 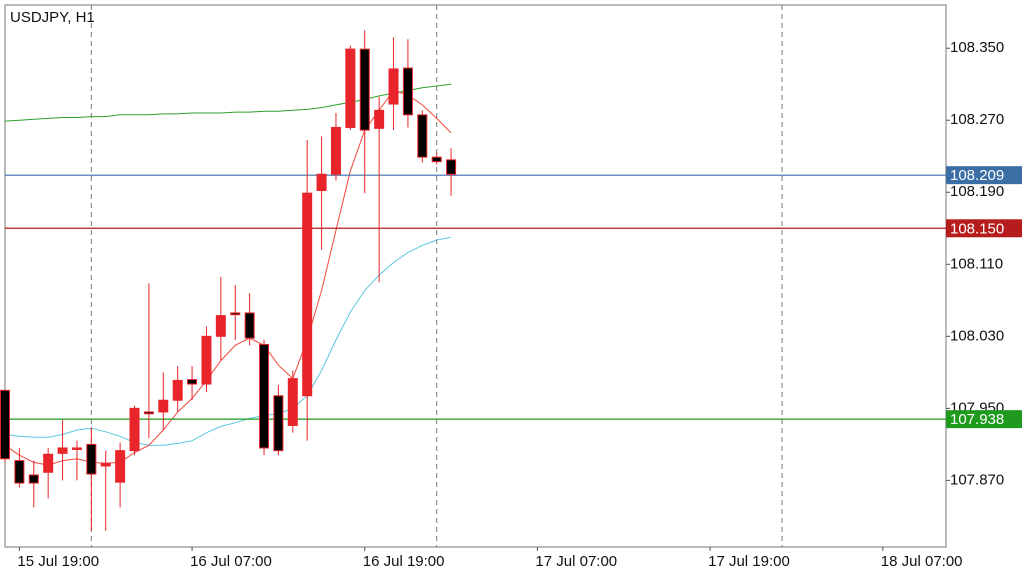 I want to click on moving-average, so click(x=228, y=102).